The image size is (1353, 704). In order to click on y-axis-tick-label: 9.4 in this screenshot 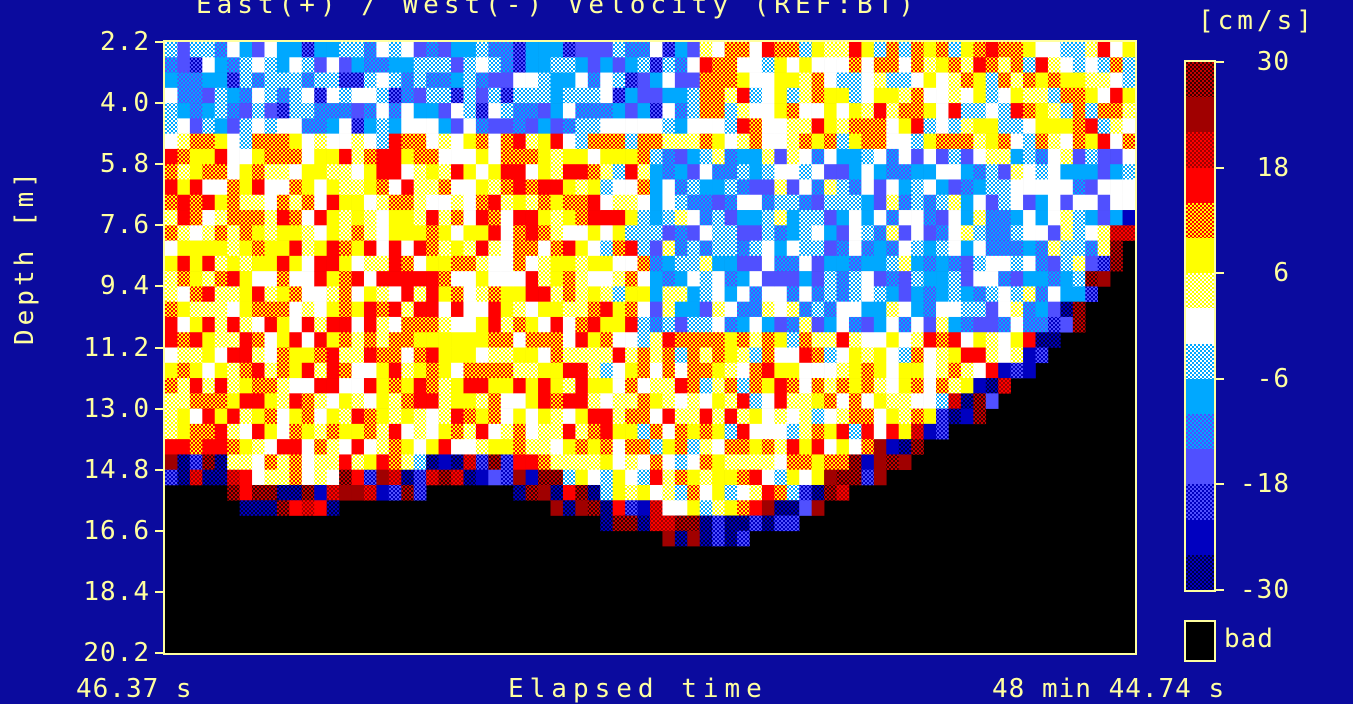, I will do `click(125, 286)`.